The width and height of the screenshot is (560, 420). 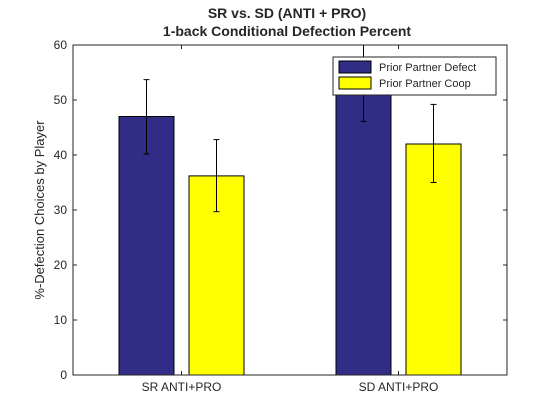 I want to click on y-tick-label: 10, so click(x=61, y=320).